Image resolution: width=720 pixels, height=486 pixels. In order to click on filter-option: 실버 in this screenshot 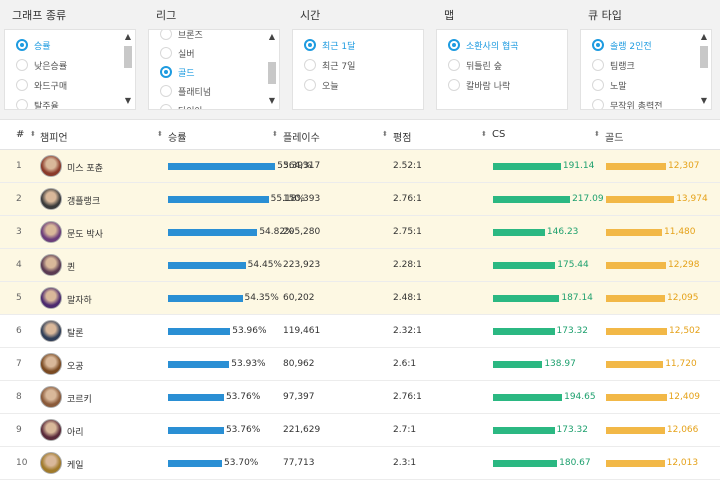, I will do `click(177, 53)`.